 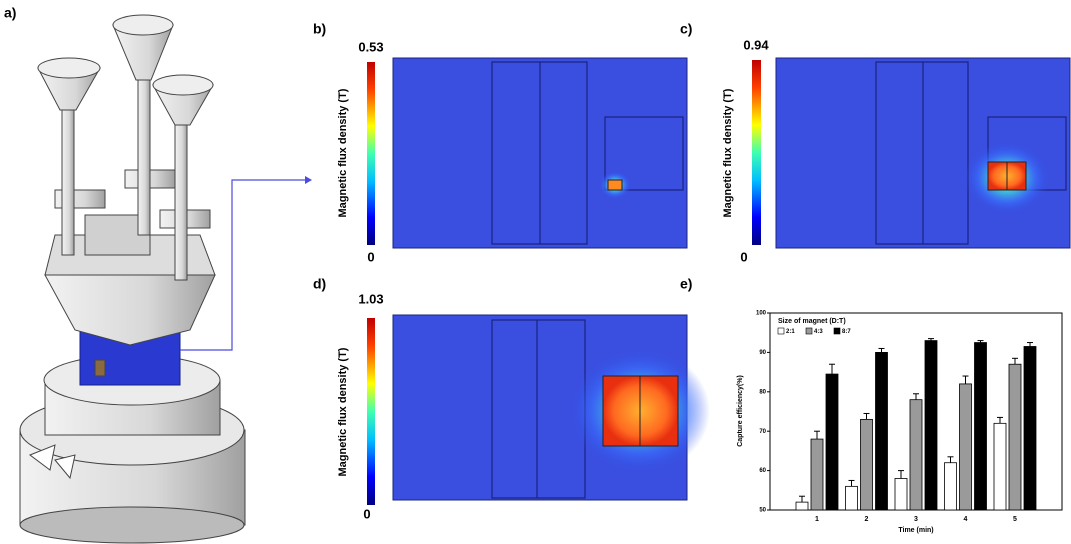 What do you see at coordinates (308, 180) in the screenshot?
I see `arrow-head` at bounding box center [308, 180].